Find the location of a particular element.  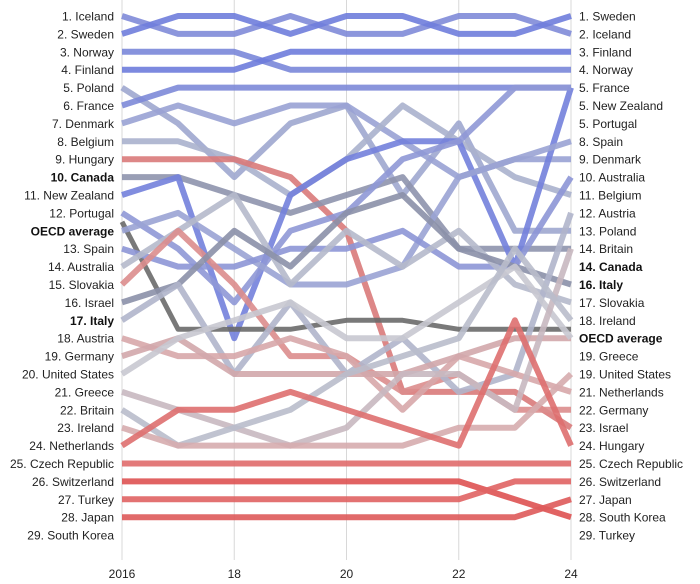

left-label-10-canada: 10. Canada is located at coordinates (83, 178).